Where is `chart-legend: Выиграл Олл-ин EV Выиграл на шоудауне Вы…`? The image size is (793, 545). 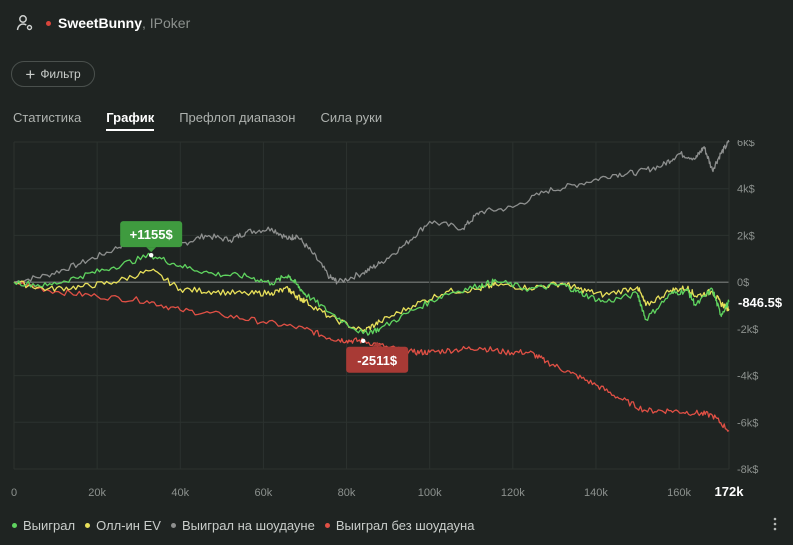
chart-legend: Выиграл Олл-ин EV Выиграл на шоудауне Вы… is located at coordinates (248, 525).